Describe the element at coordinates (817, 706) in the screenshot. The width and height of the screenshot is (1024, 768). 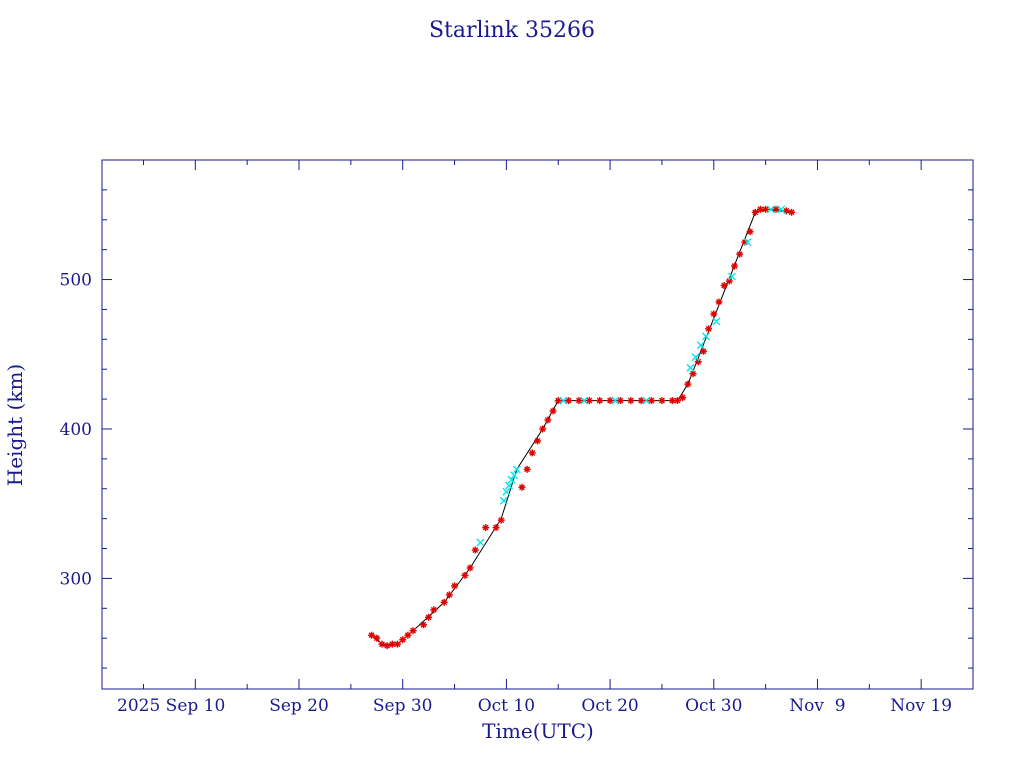
I see `x-tick-label: Nov 9` at that location.